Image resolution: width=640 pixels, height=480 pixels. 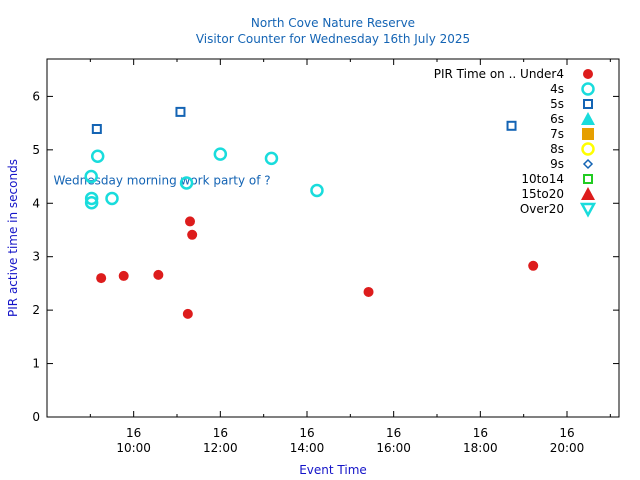 What do you see at coordinates (588, 210) in the screenshot?
I see `legend-marker-over20` at bounding box center [588, 210].